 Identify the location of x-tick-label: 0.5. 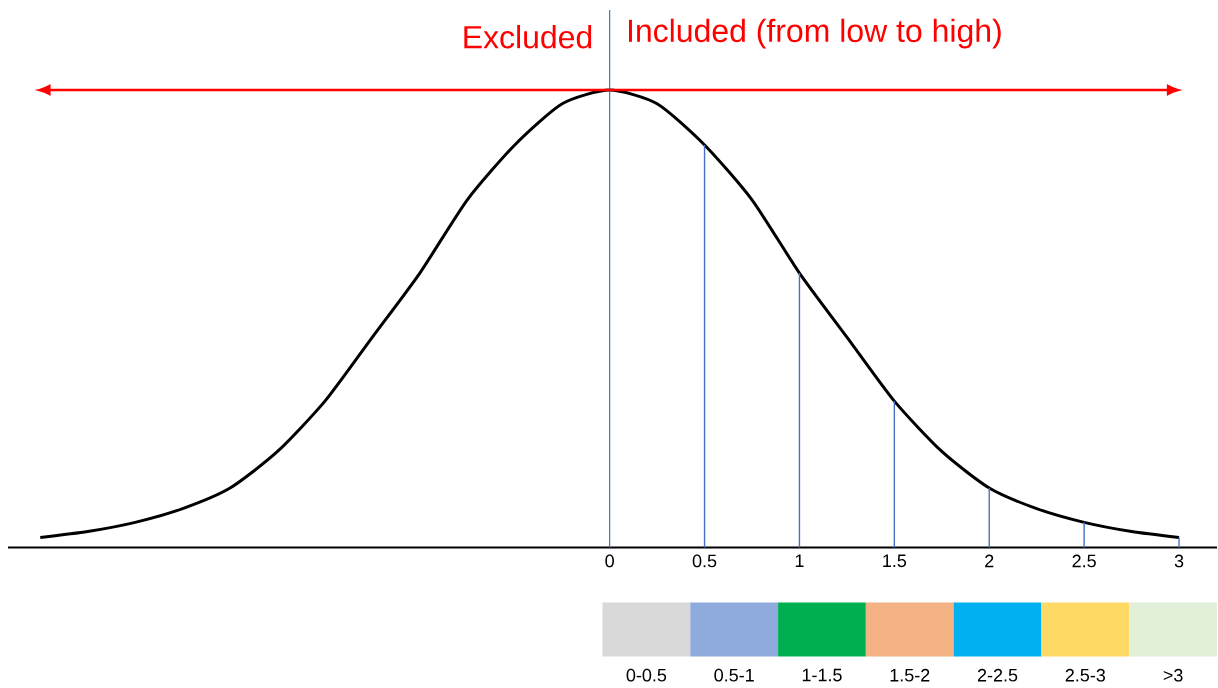
(704, 561).